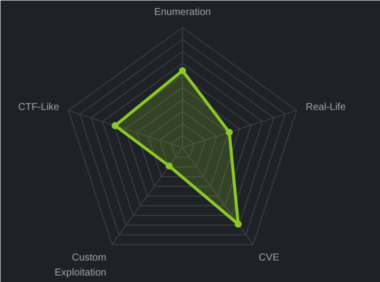 Image resolution: width=380 pixels, height=282 pixels. What do you see at coordinates (39, 107) in the screenshot?
I see `spoke-label: CTF-Like` at bounding box center [39, 107].